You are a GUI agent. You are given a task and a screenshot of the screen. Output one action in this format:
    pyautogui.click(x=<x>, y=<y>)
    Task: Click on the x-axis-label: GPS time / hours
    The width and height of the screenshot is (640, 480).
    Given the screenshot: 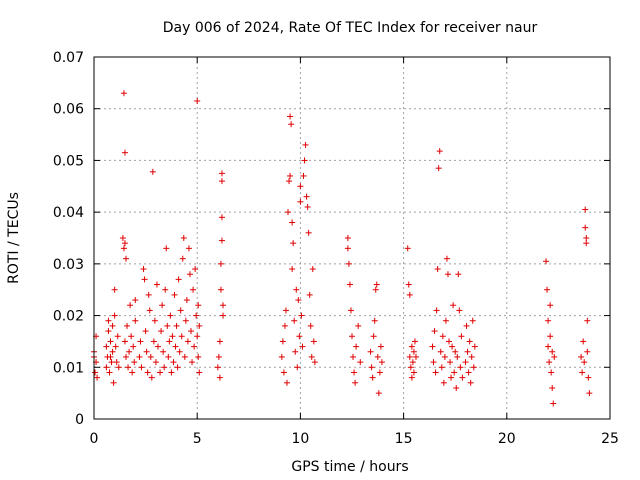 What is the action you would take?
    pyautogui.click(x=349, y=467)
    